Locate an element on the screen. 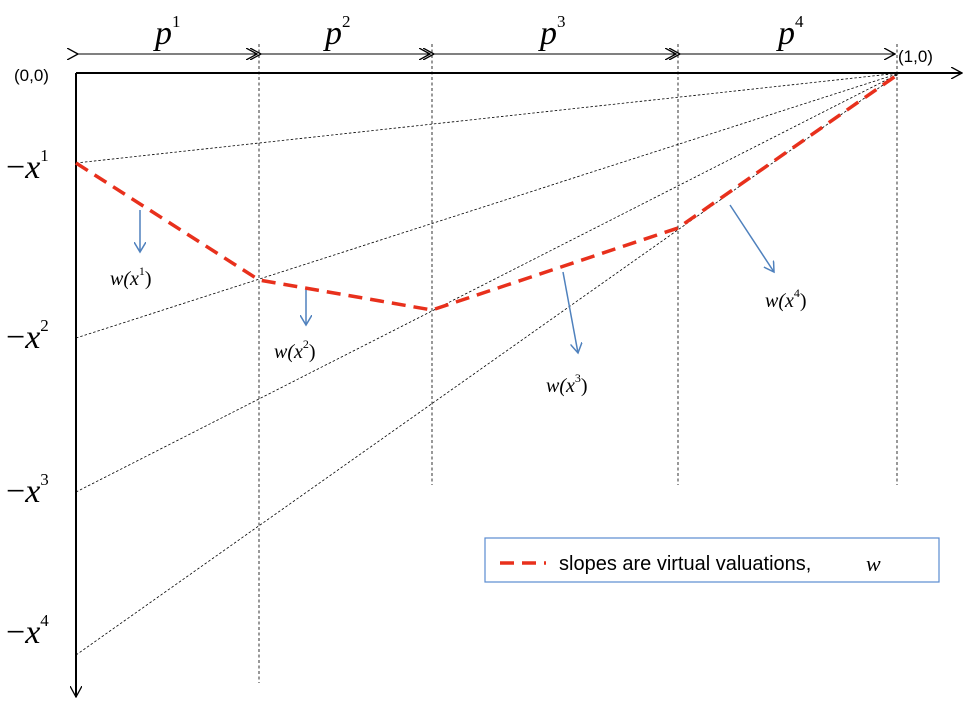 The image size is (967, 705). pointer-arrows is located at coordinates (457, 278).